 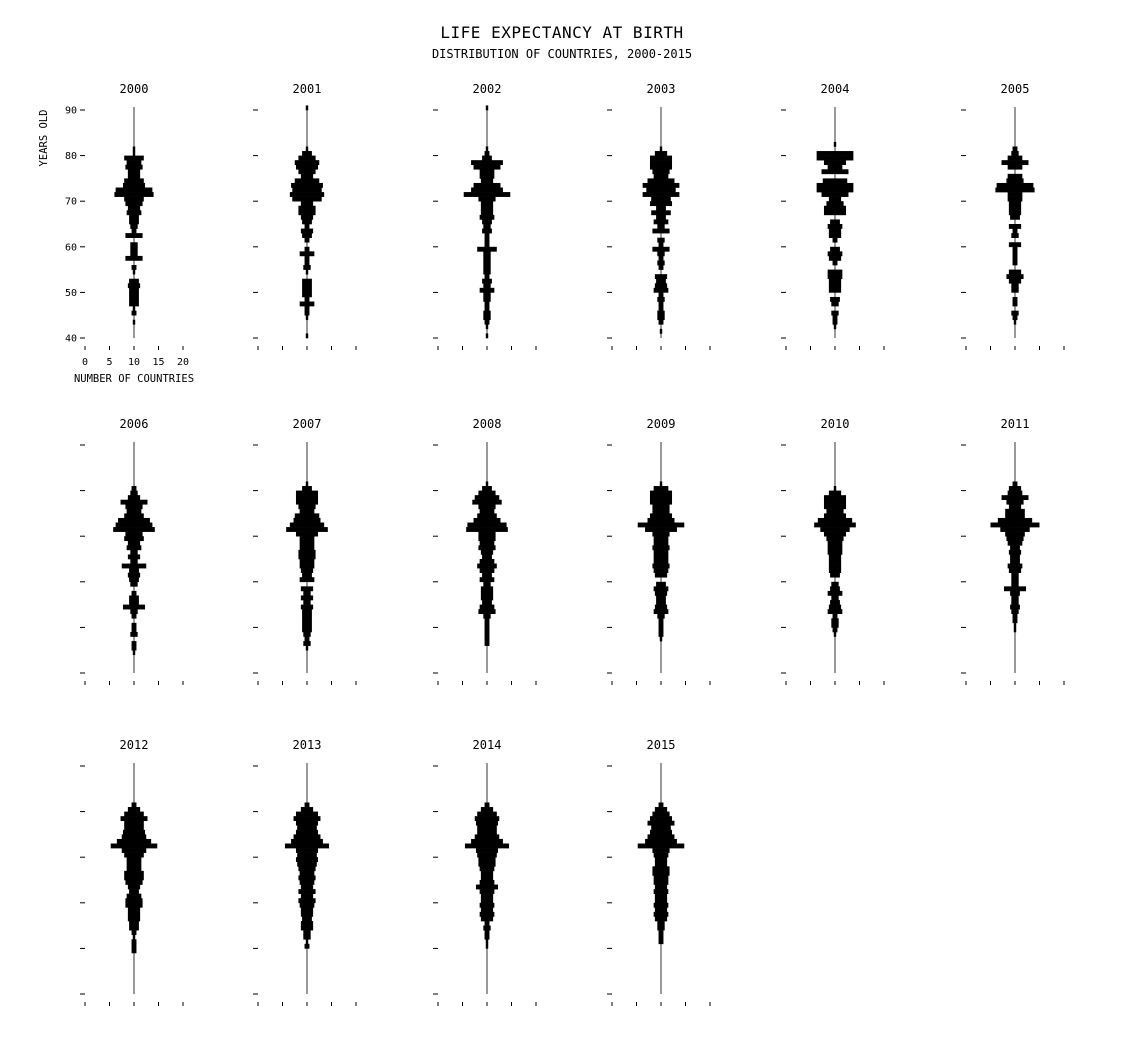 I want to click on y-tick-label: 80, so click(x=71, y=156).